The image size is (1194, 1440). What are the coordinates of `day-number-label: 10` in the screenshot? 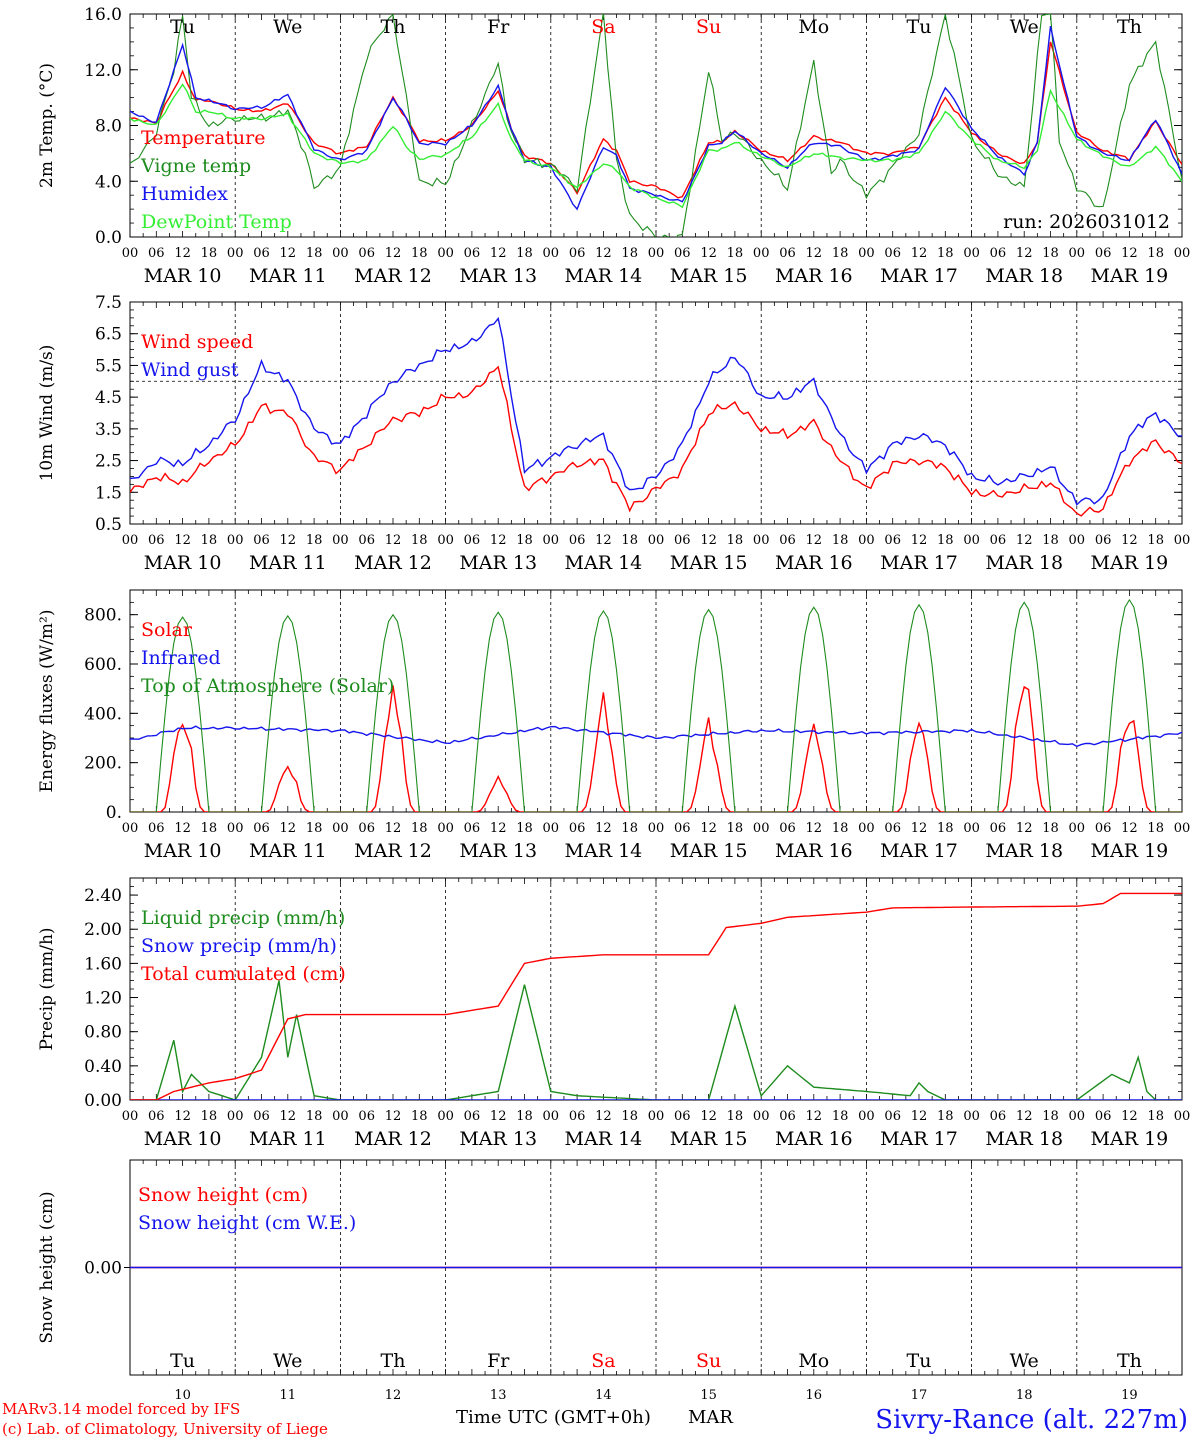 It's located at (182, 1395).